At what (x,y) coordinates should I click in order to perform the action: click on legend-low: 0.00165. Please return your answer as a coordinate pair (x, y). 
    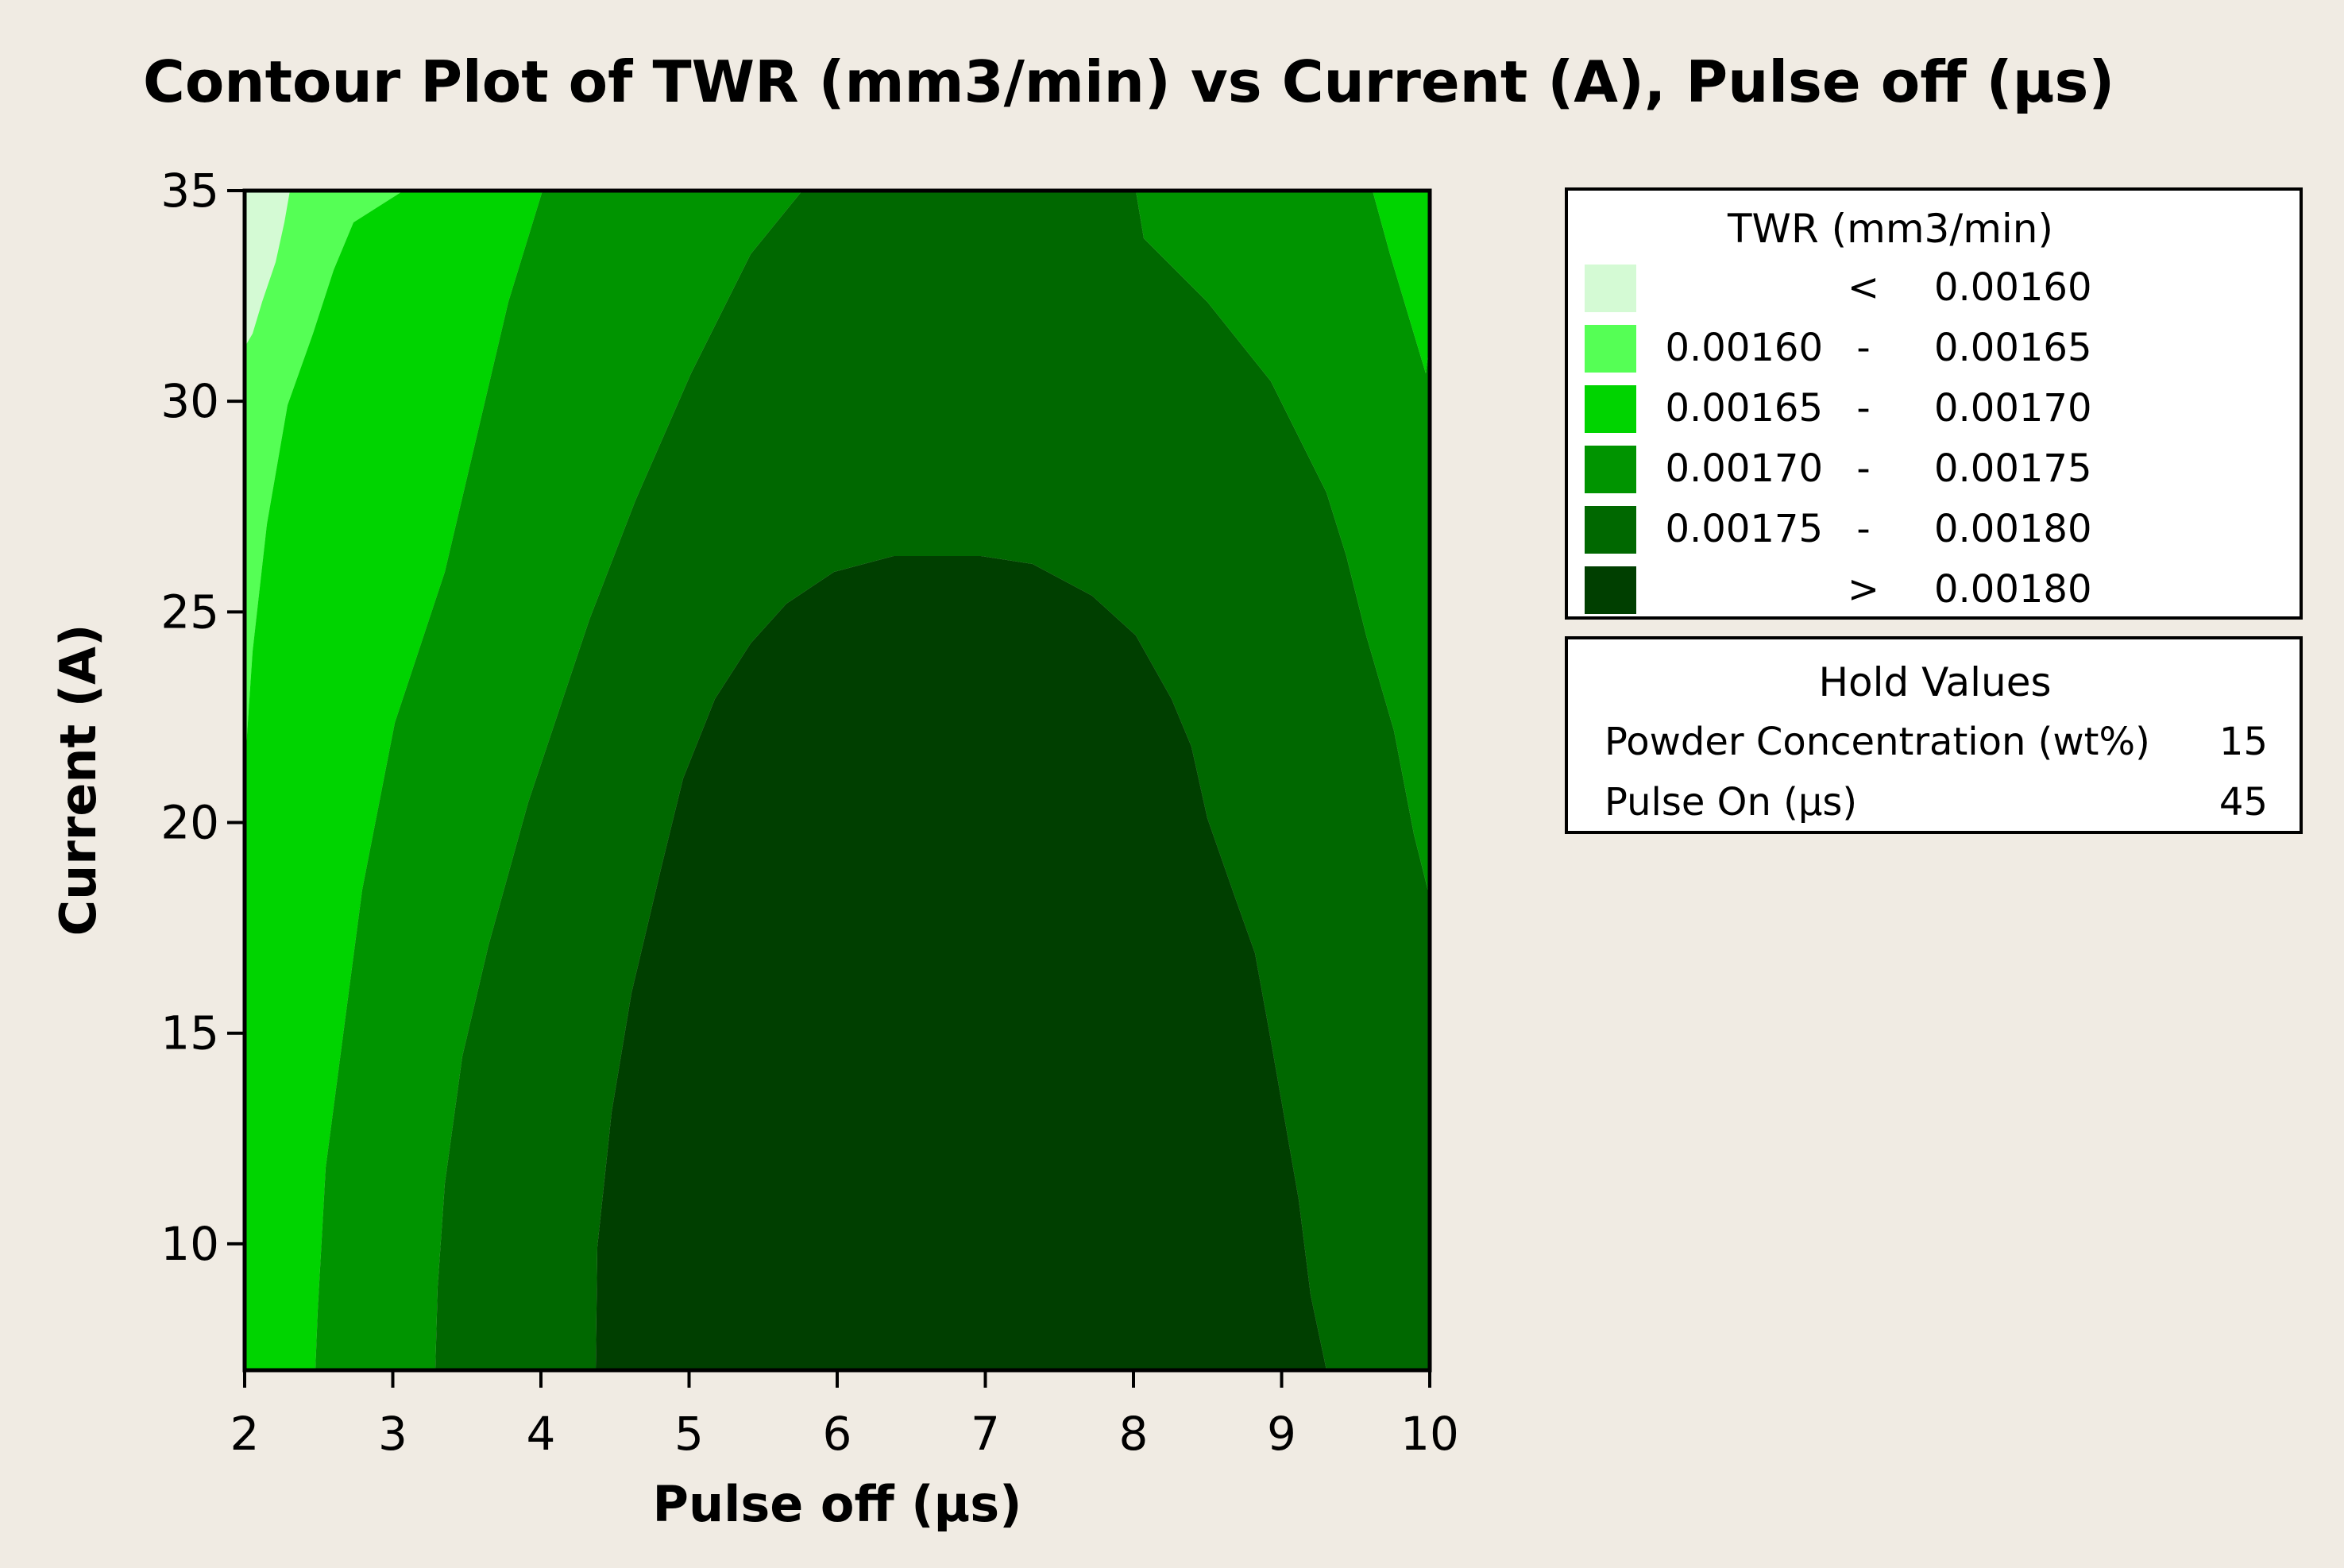
    Looking at the image, I should click on (1745, 409).